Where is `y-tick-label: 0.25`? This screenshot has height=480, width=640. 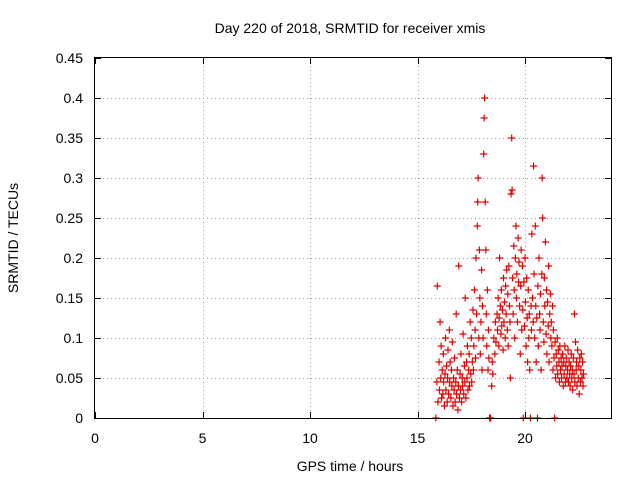
y-tick-label: 0.25 is located at coordinates (69, 218).